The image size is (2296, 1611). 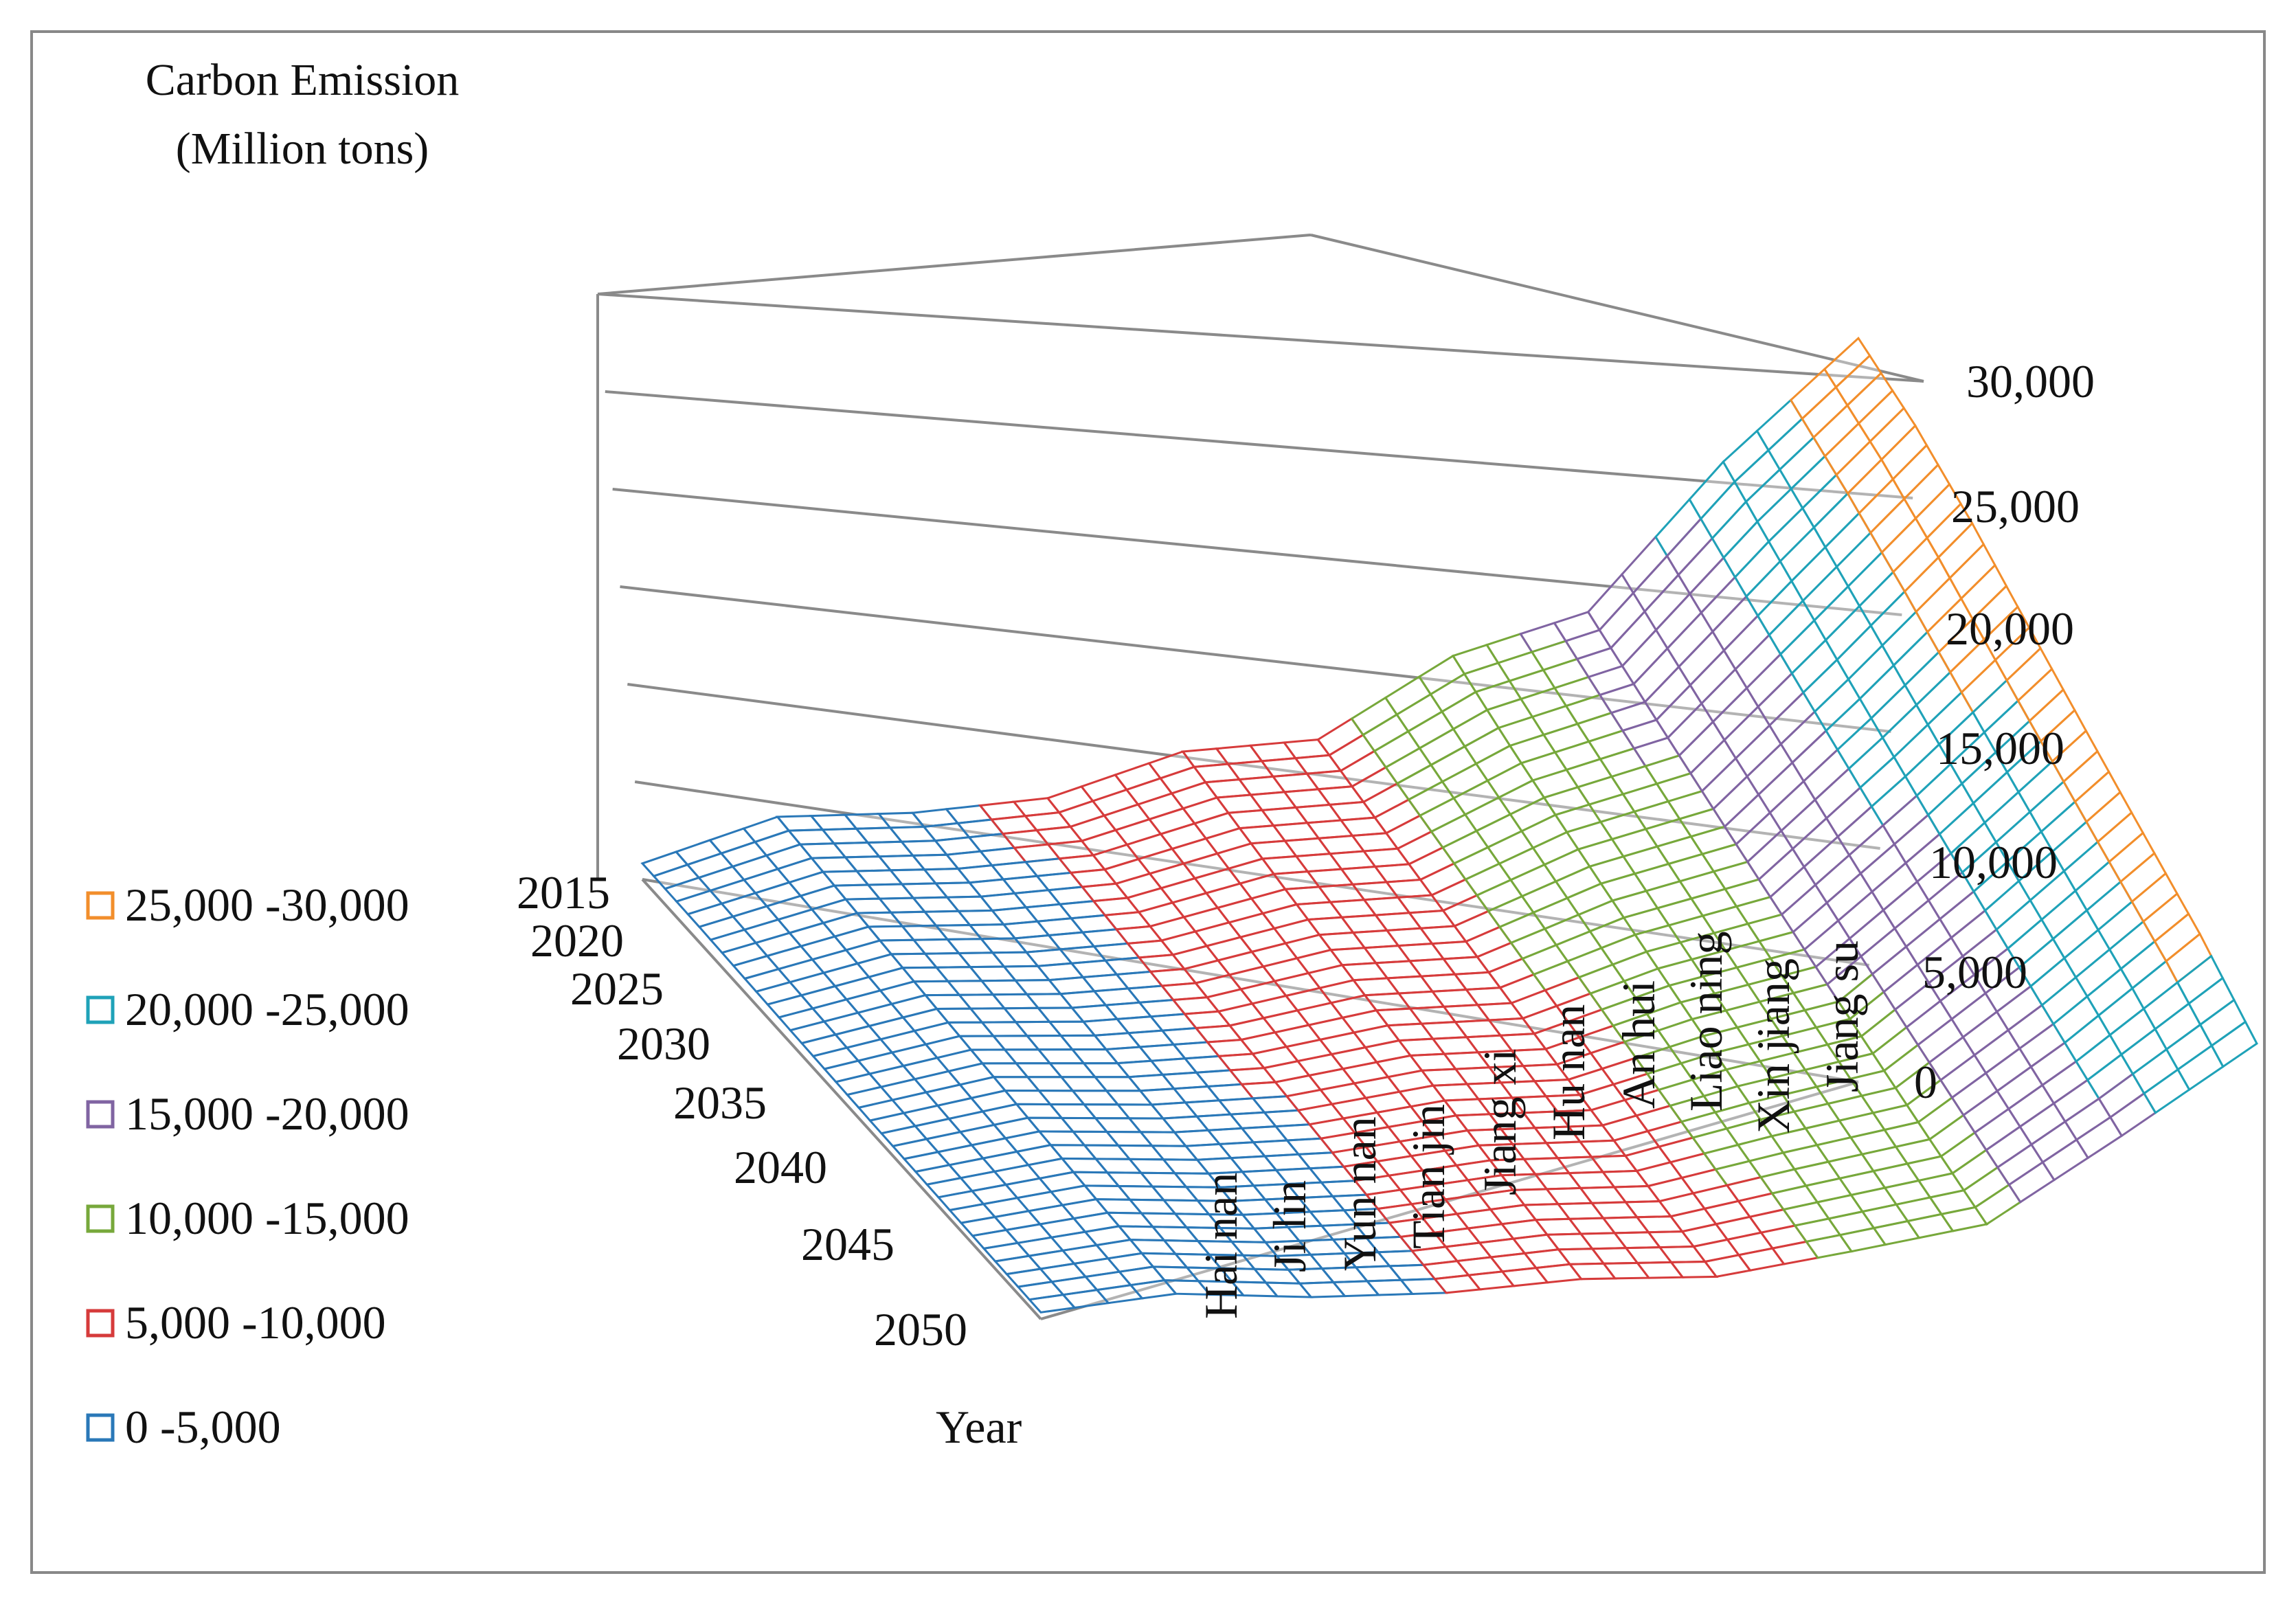 I want to click on province-tick-label: Hai nan, so click(x=1221, y=1246).